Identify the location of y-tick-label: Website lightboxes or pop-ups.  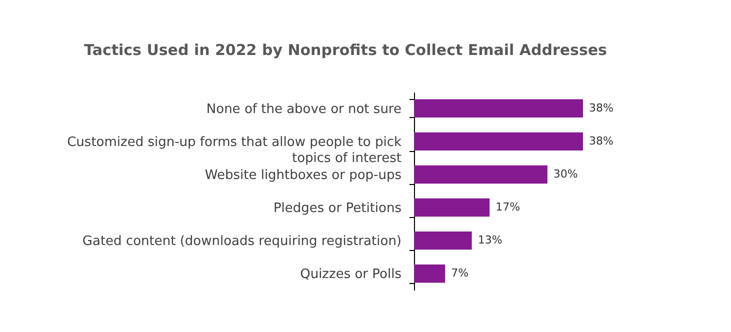
(303, 175).